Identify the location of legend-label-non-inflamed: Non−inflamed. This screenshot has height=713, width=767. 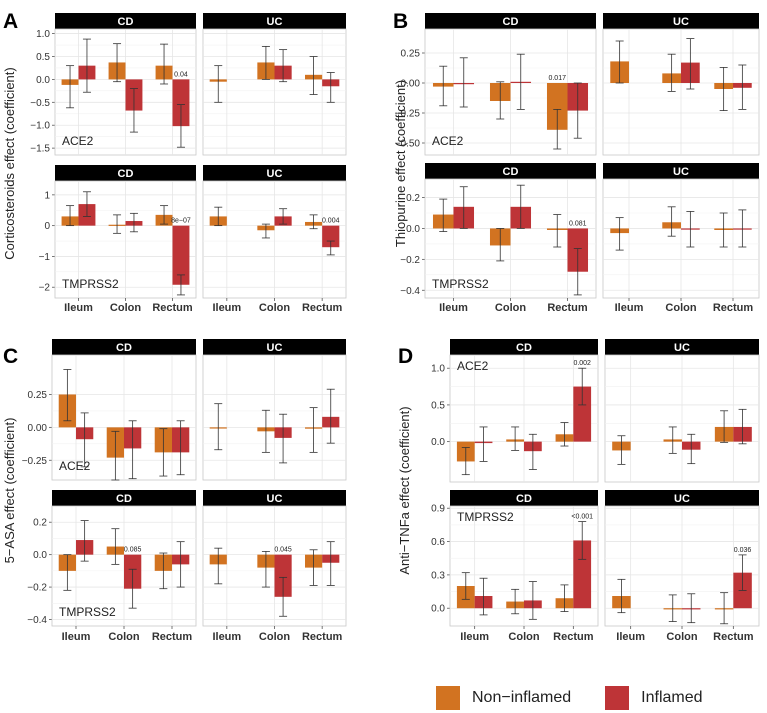
(522, 697).